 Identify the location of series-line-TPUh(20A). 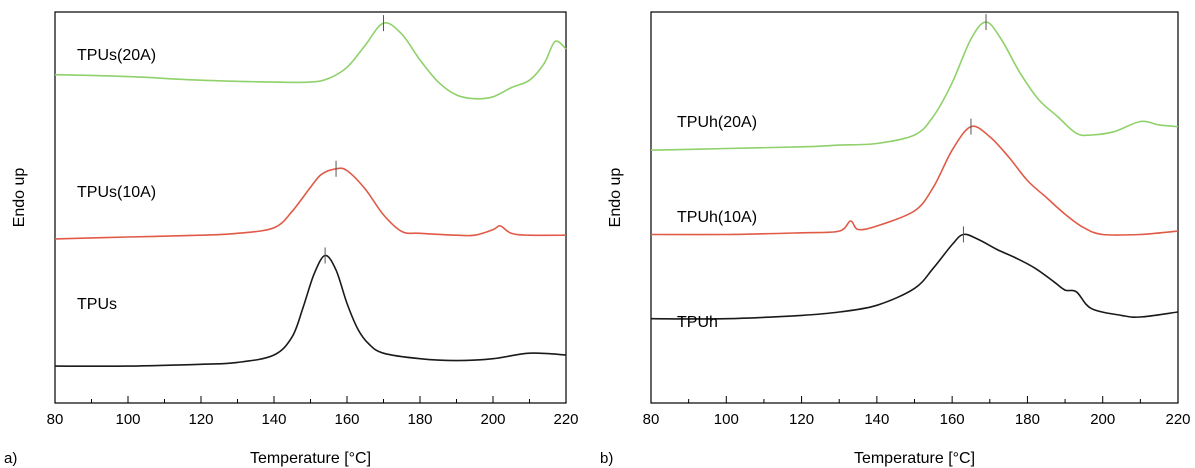
(914, 86).